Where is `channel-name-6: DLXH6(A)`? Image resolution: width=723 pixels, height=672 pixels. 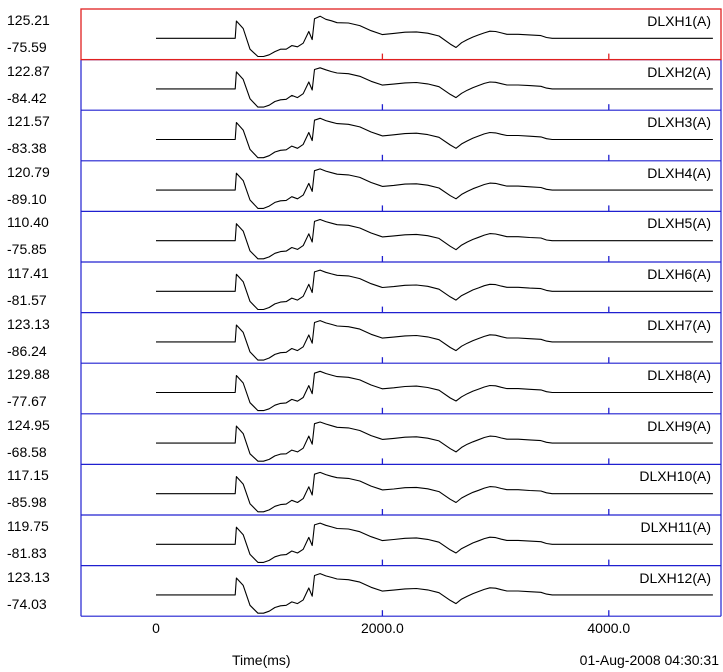 channel-name-6: DLXH6(A) is located at coordinates (679, 274).